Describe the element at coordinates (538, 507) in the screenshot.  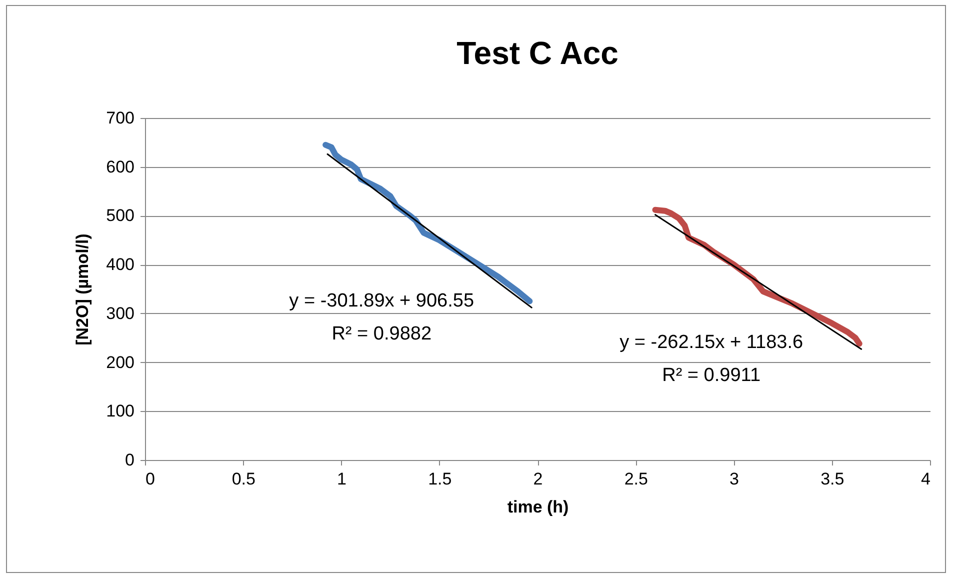
I see `x-axis-title: time (h)` at that location.